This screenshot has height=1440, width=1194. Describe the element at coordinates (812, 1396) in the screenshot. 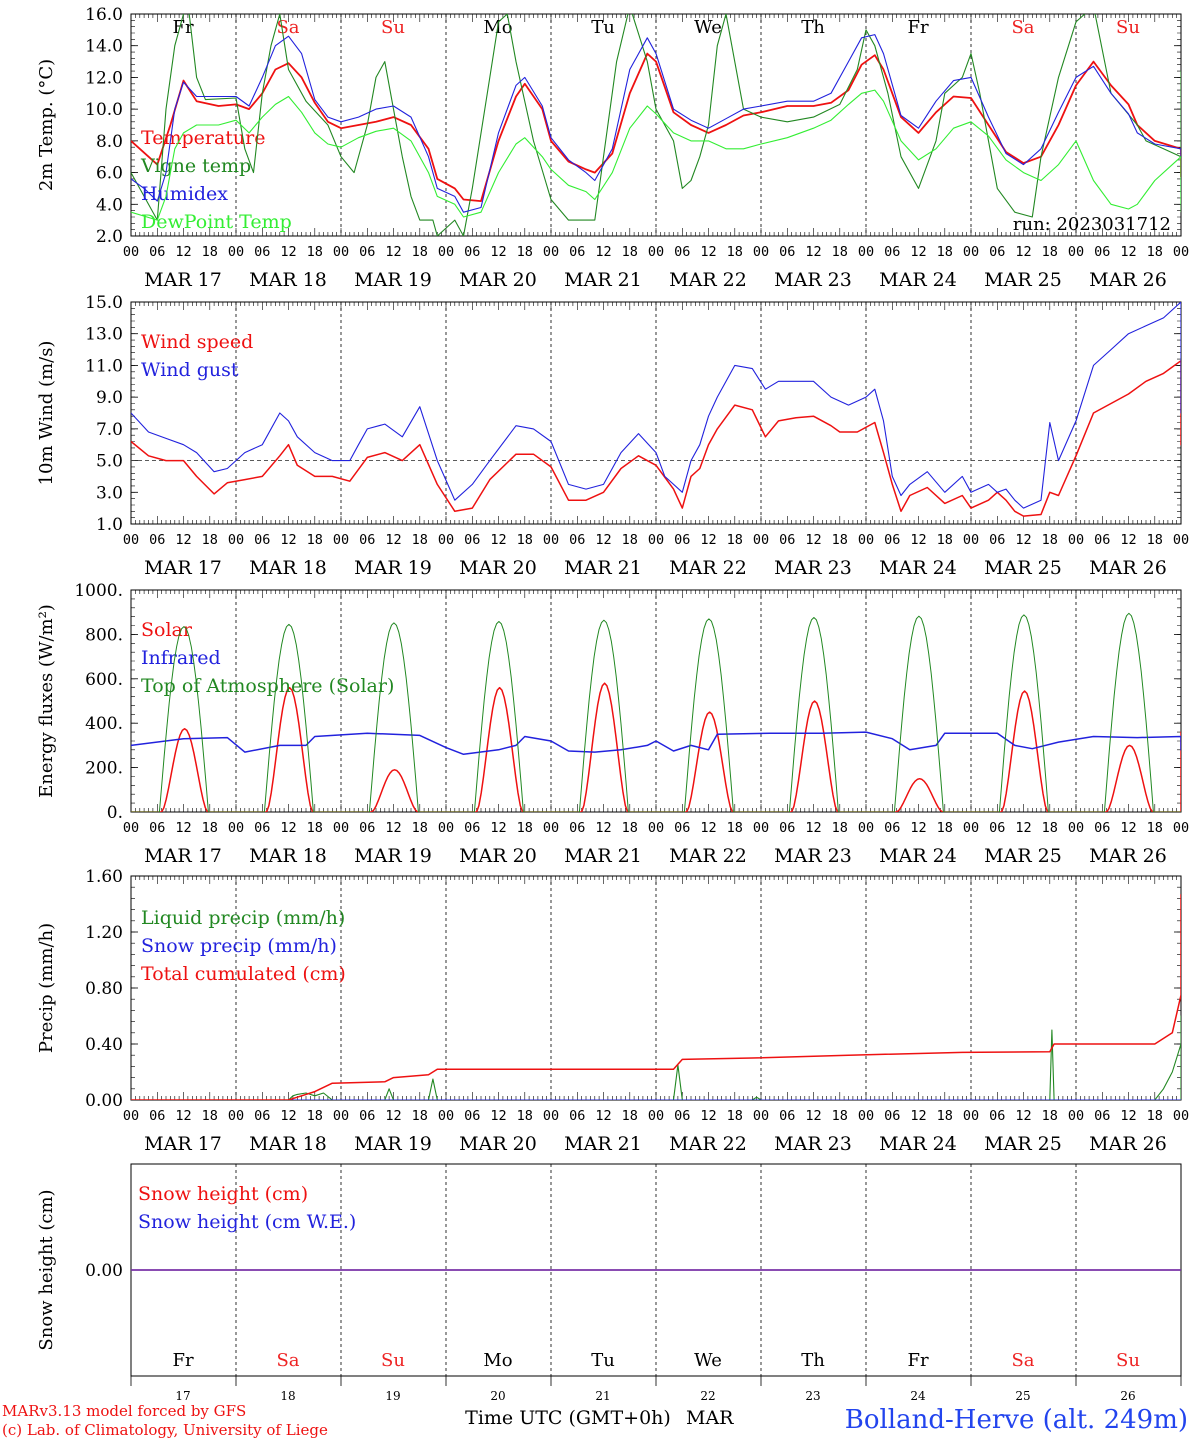

I see `day-number-label: 23` at that location.